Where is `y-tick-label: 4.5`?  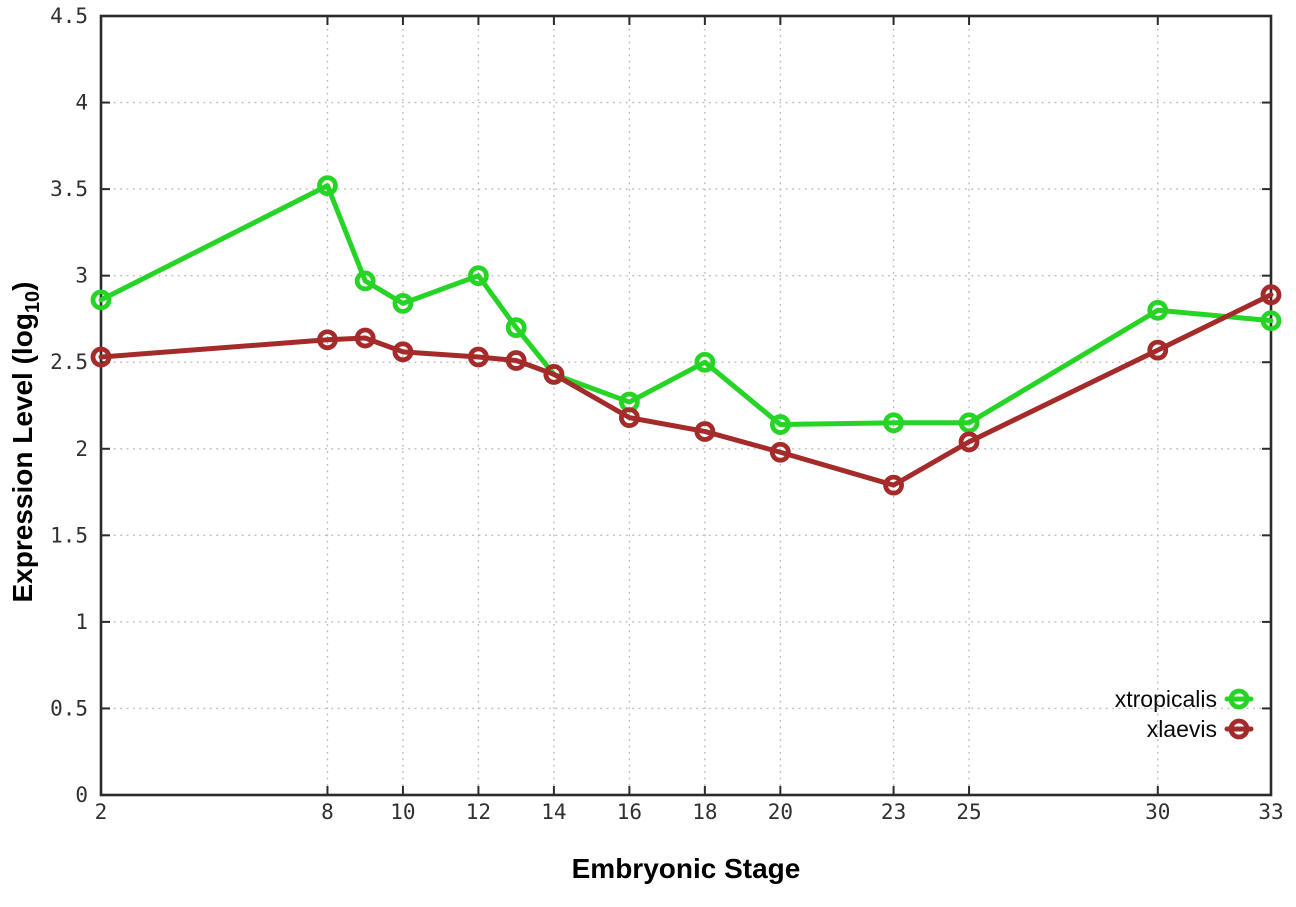
y-tick-label: 4.5 is located at coordinates (69, 16).